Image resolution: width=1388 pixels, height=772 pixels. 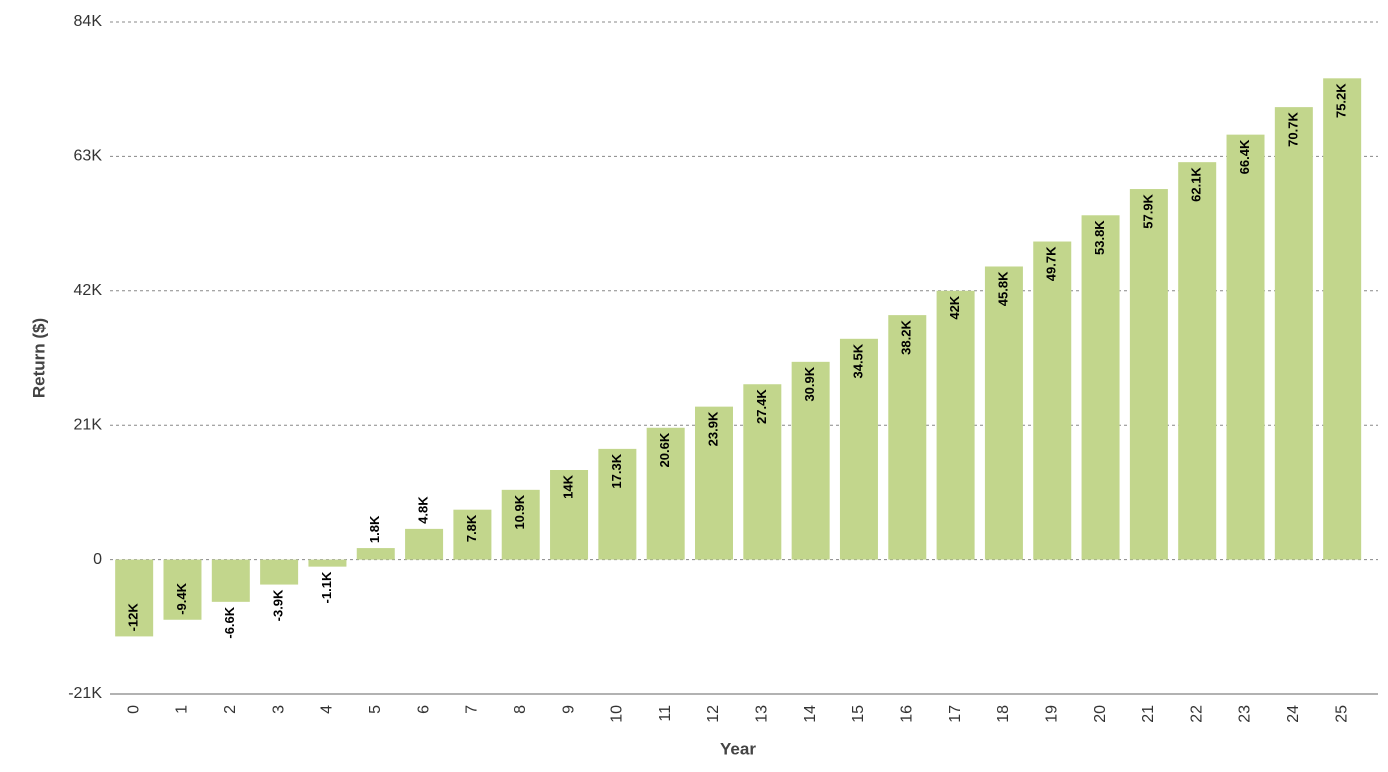 What do you see at coordinates (1341, 714) in the screenshot?
I see `x-tick-label: 25` at bounding box center [1341, 714].